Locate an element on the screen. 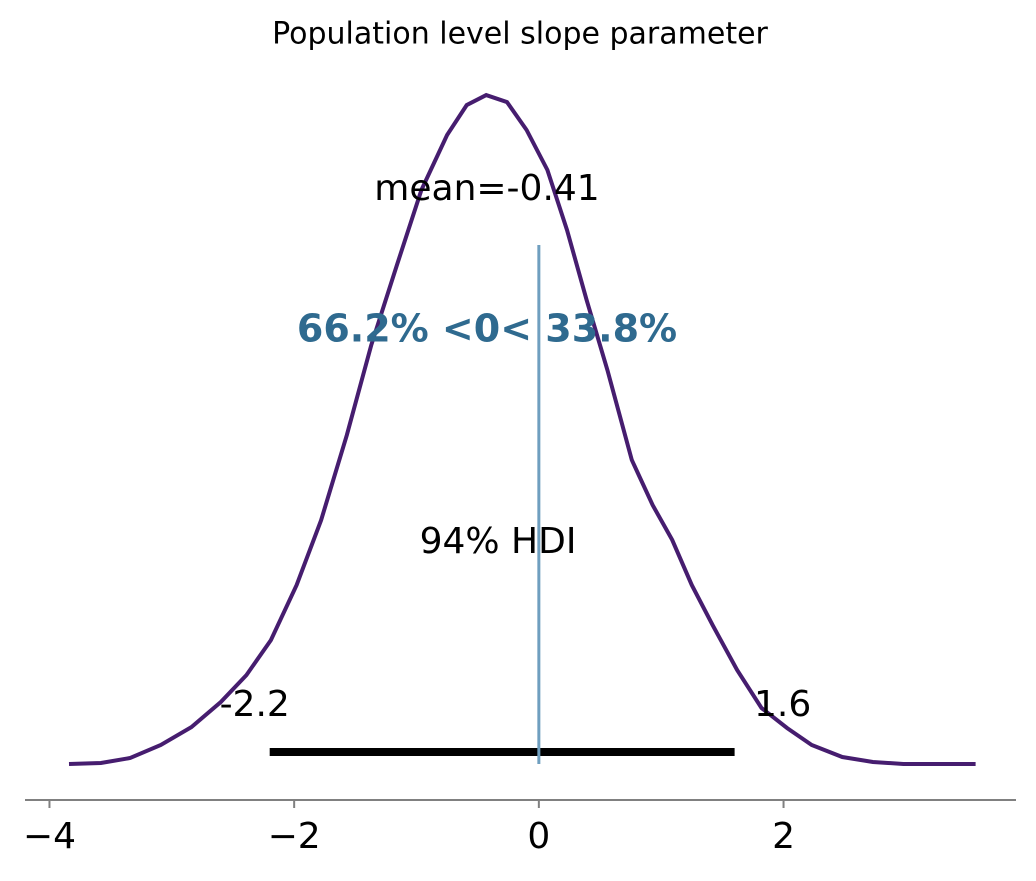 Image resolution: width=1036 pixels, height=881 pixels. chart-title: Population level slope parameter is located at coordinates (520, 34).